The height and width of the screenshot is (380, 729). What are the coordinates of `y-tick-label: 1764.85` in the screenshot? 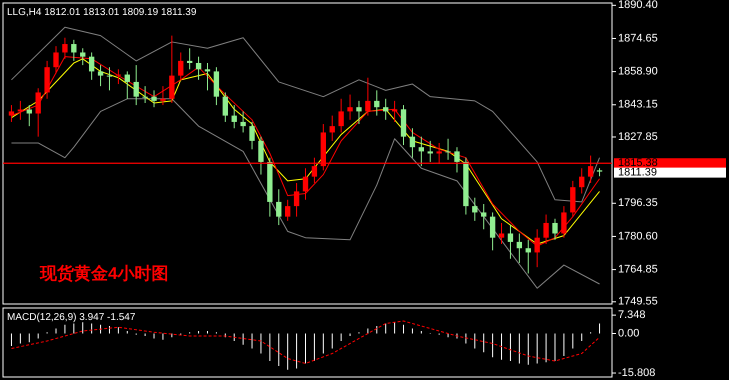 It's located at (638, 269).